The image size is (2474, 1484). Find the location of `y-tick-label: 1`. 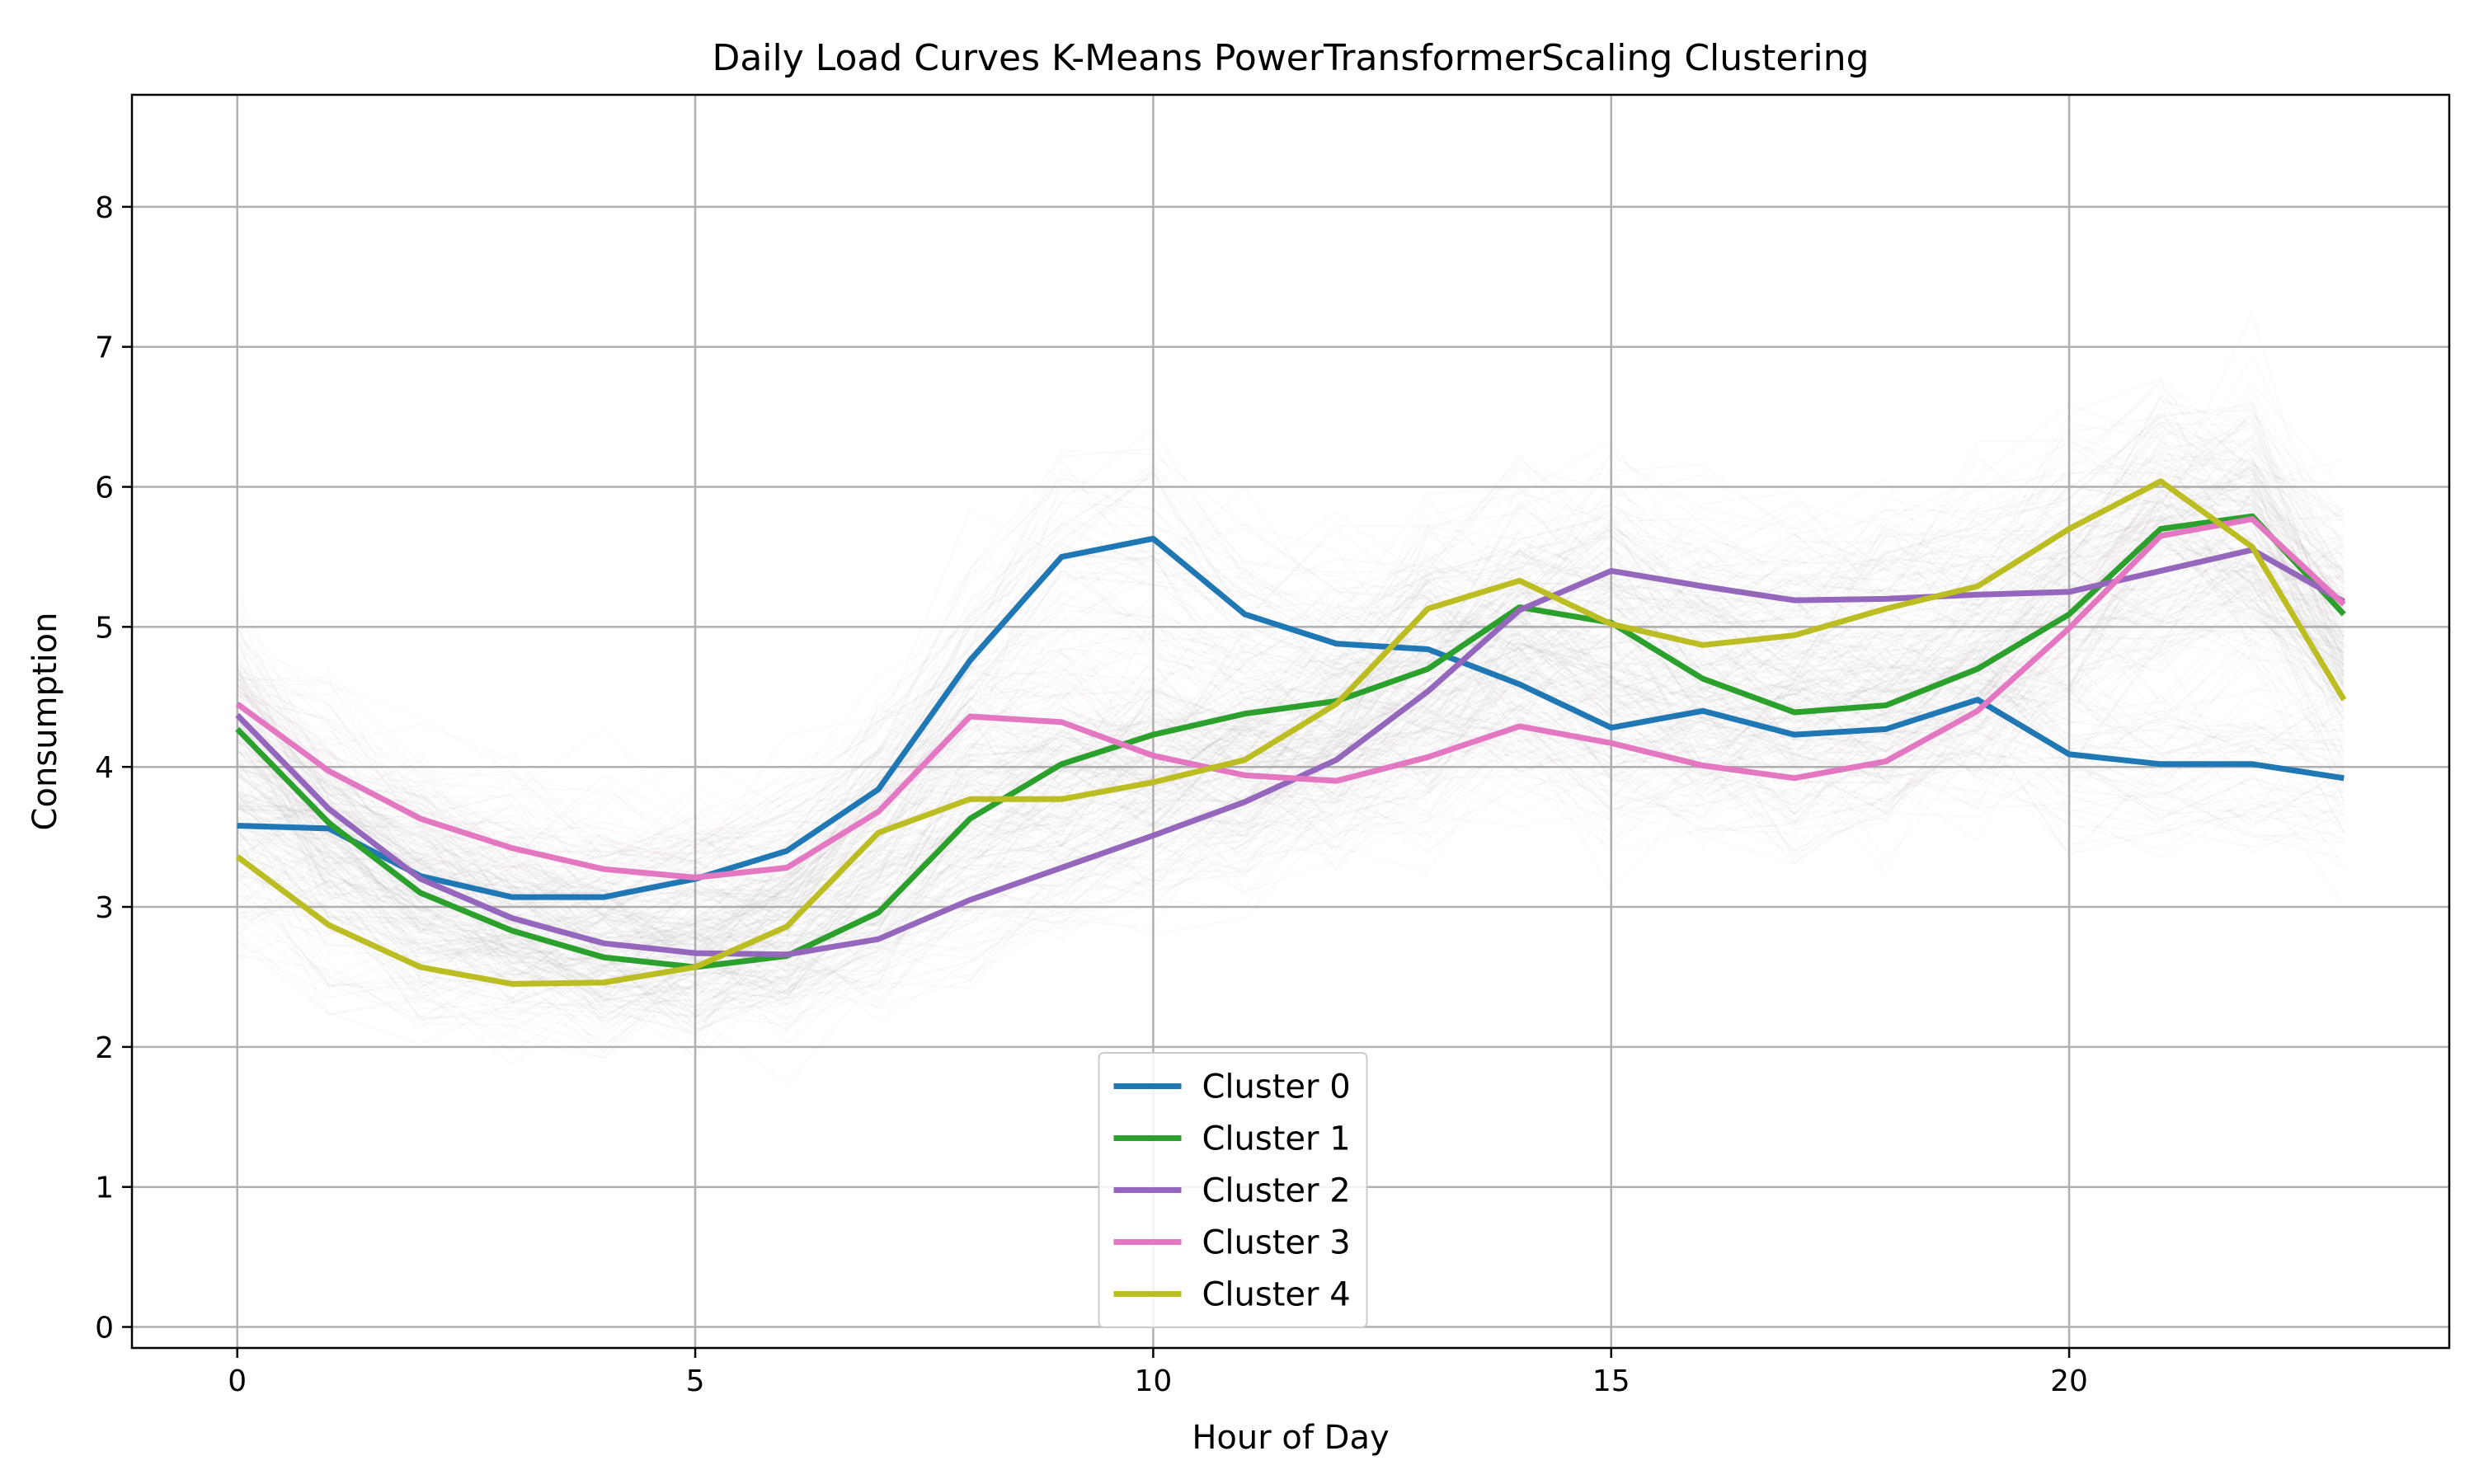

y-tick-label: 1 is located at coordinates (104, 1188).